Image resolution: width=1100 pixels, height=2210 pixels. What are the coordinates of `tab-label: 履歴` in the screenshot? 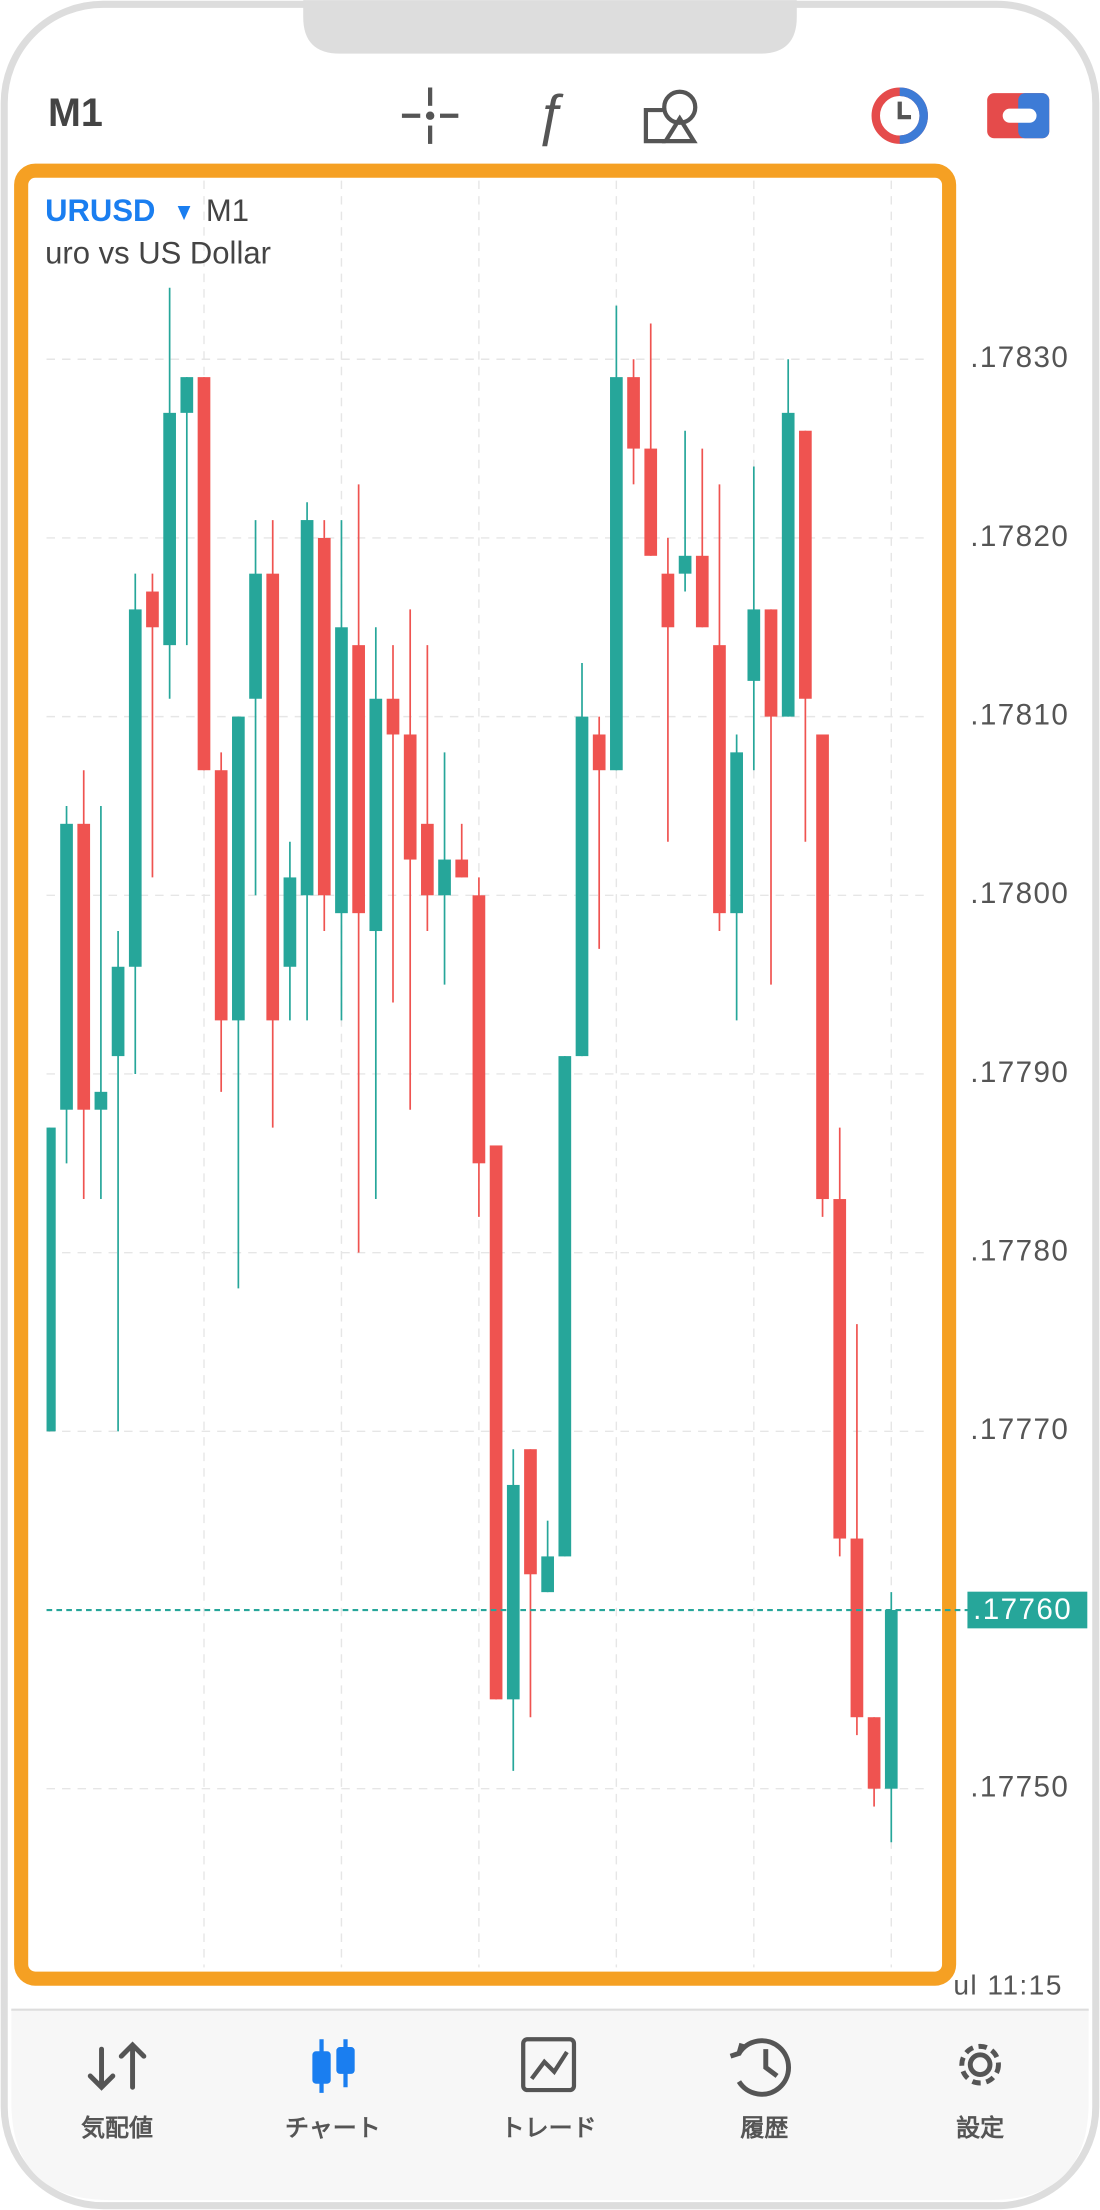 It's located at (764, 2128).